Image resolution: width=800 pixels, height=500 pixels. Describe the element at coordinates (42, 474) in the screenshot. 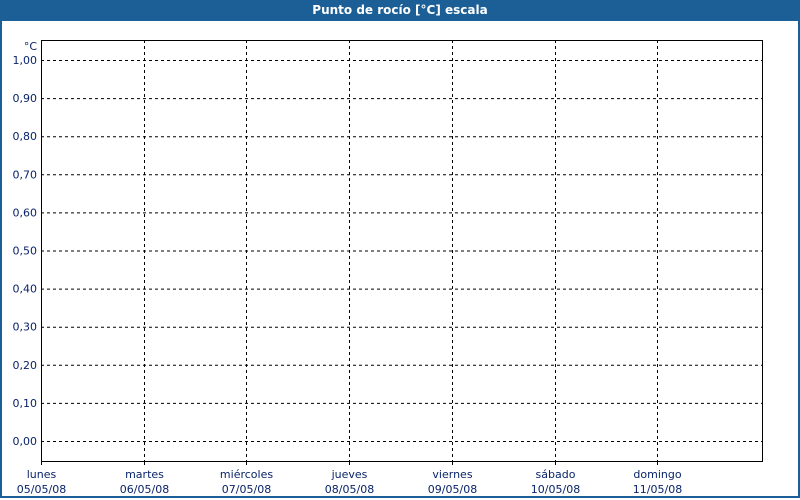

I see `x-tick-day: lunes` at that location.